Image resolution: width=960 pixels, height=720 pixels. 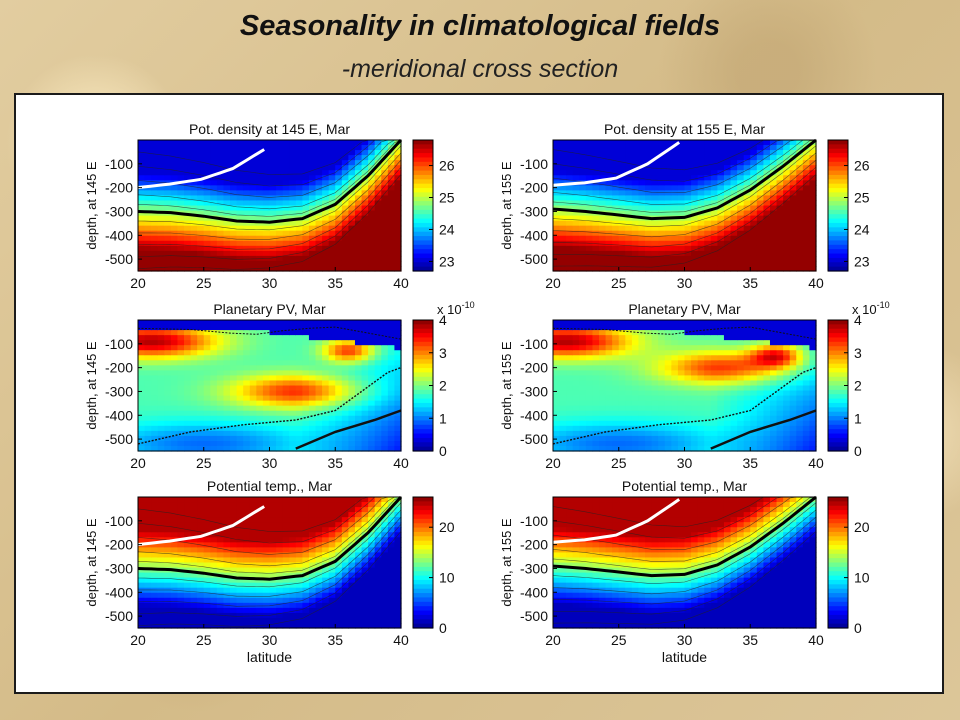 What do you see at coordinates (858, 386) in the screenshot?
I see `colorbar-tick-label: 2` at bounding box center [858, 386].